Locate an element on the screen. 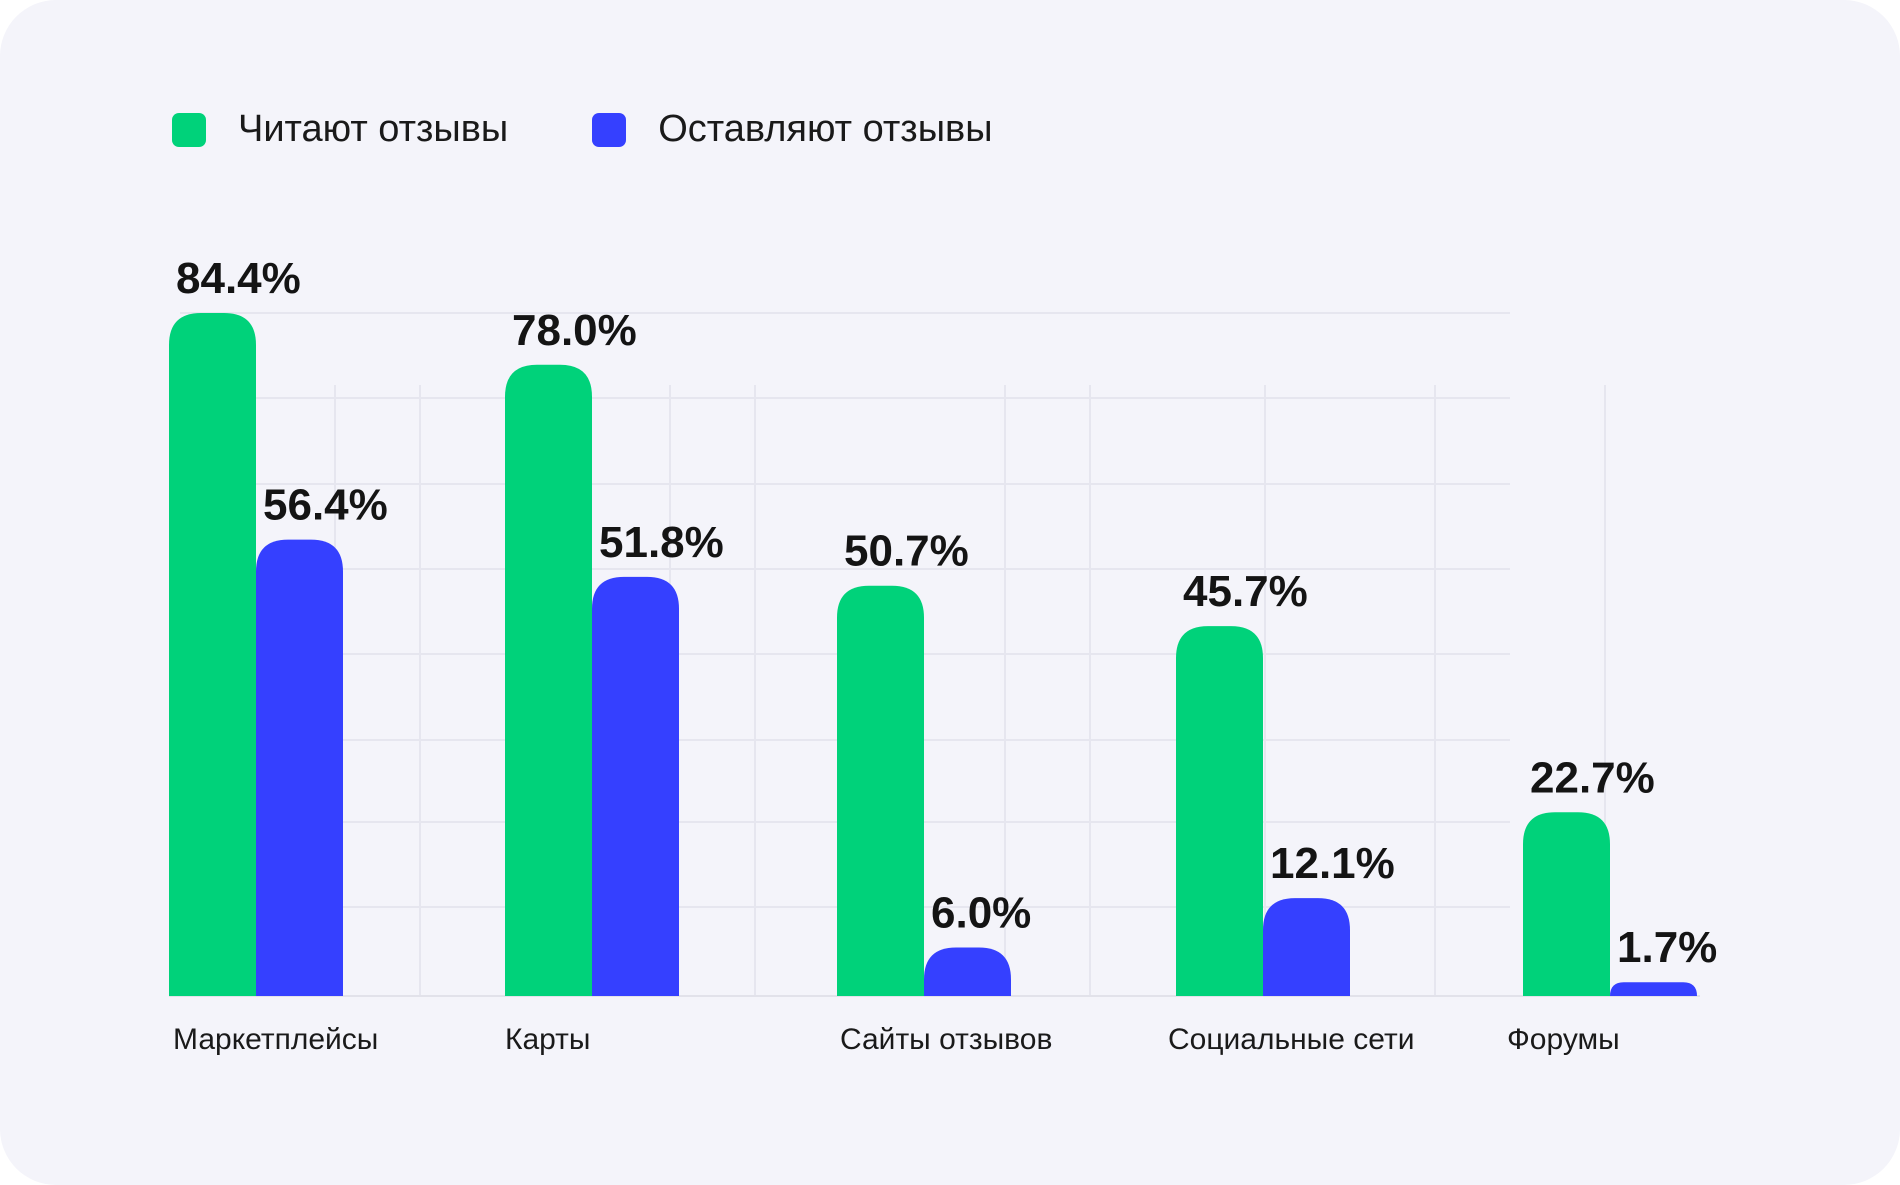 The image size is (1900, 1185). category-label: Маркетплейсы is located at coordinates (275, 1039).